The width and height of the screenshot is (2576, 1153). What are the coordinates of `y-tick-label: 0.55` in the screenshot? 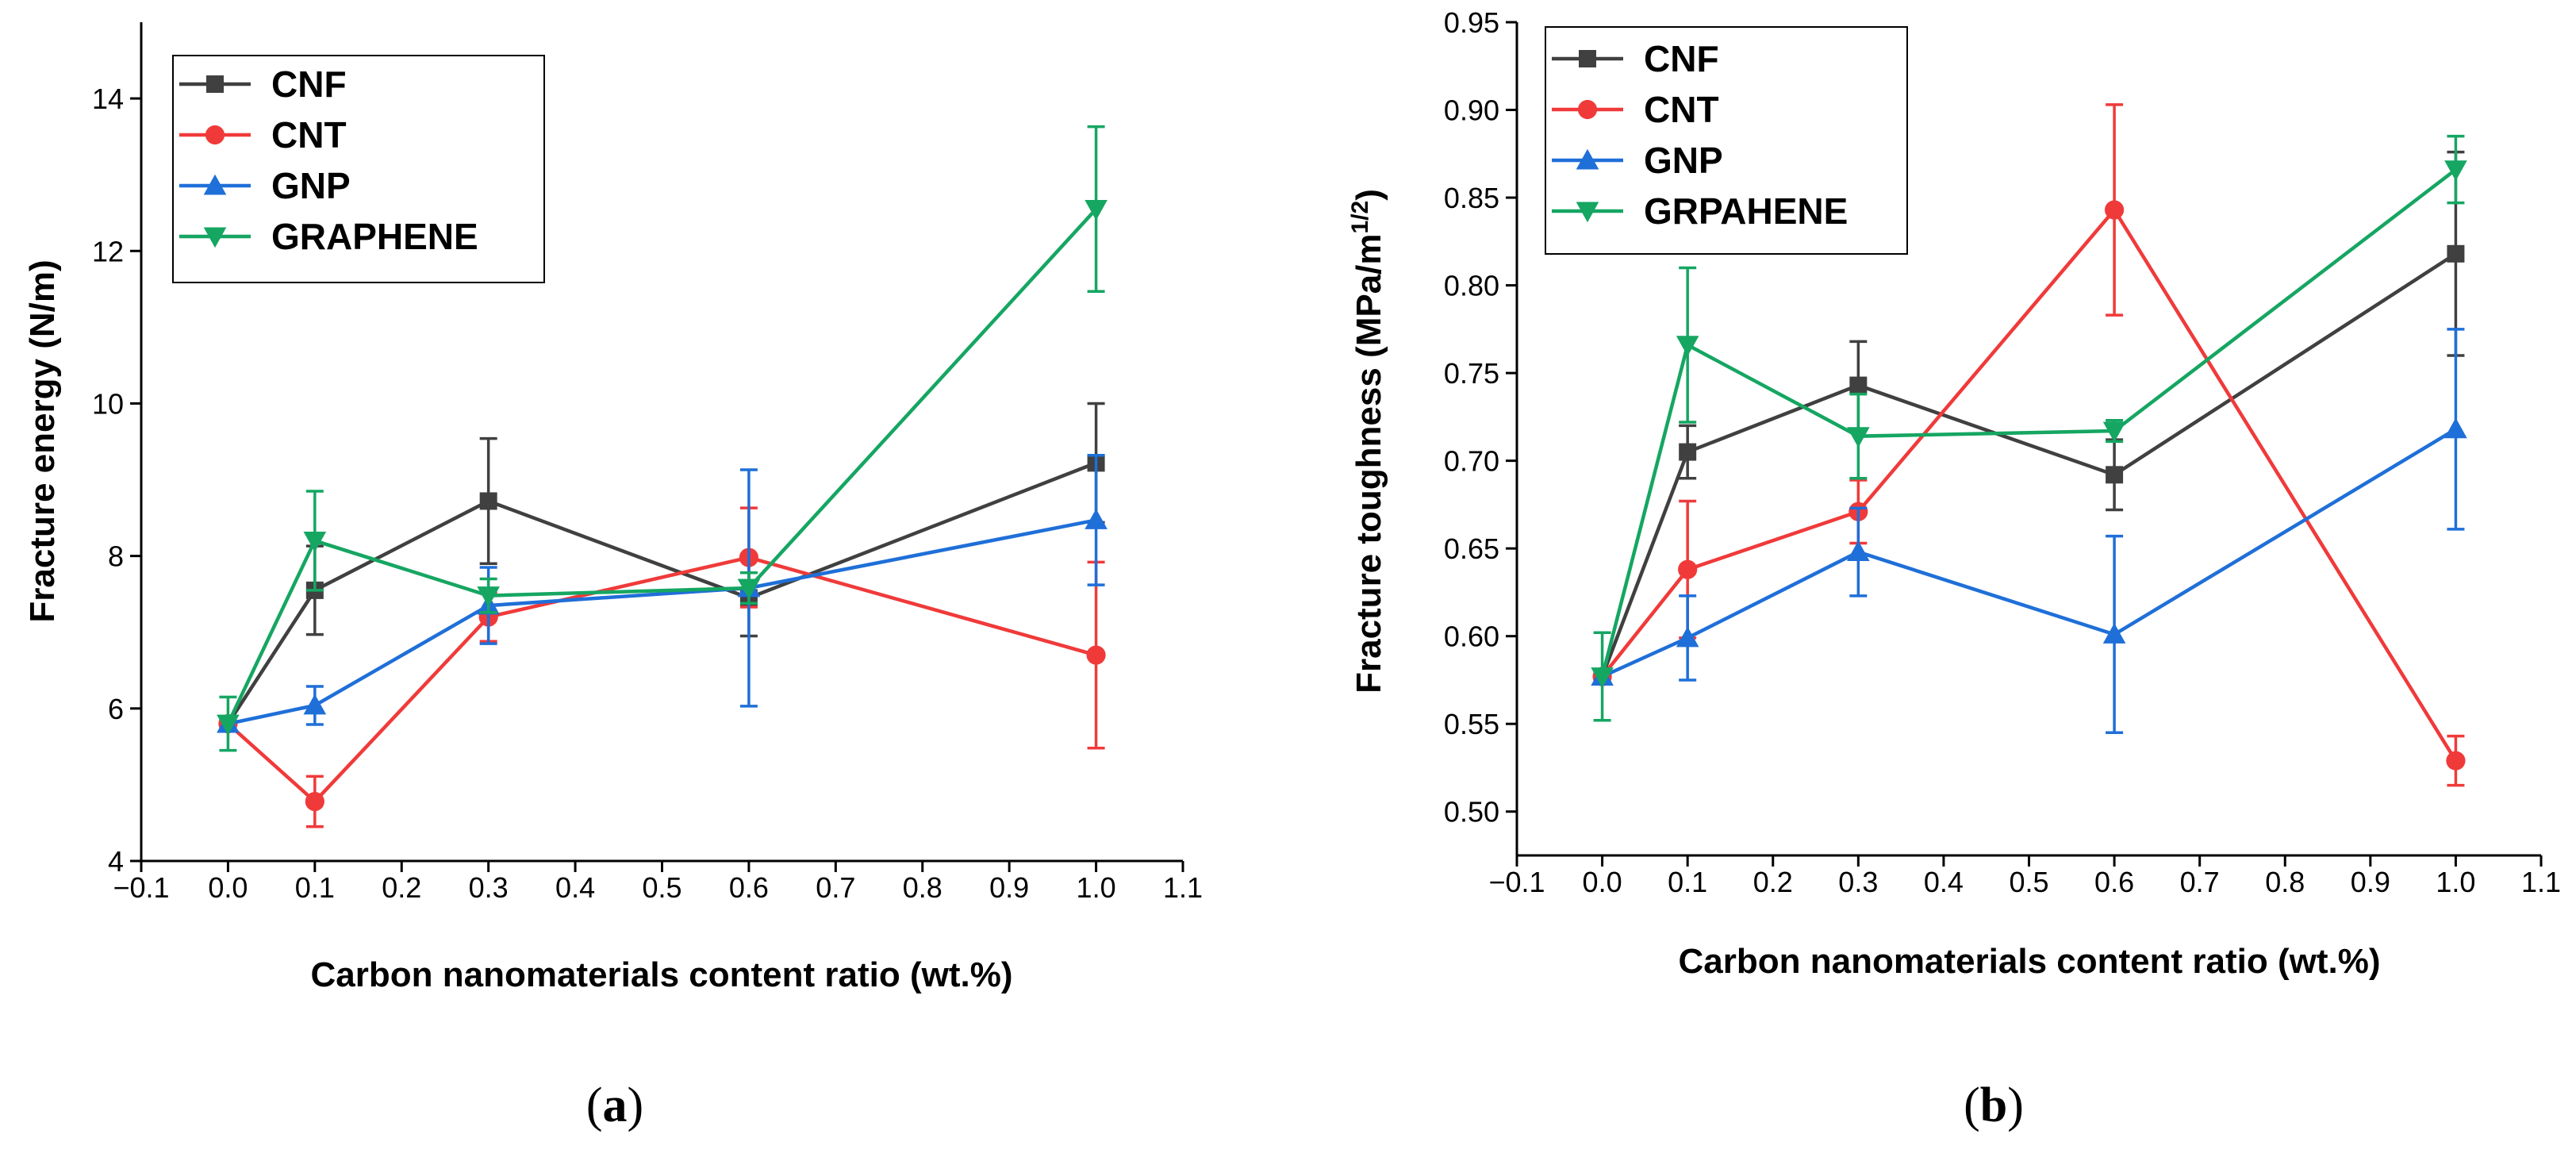 It's located at (1471, 724).